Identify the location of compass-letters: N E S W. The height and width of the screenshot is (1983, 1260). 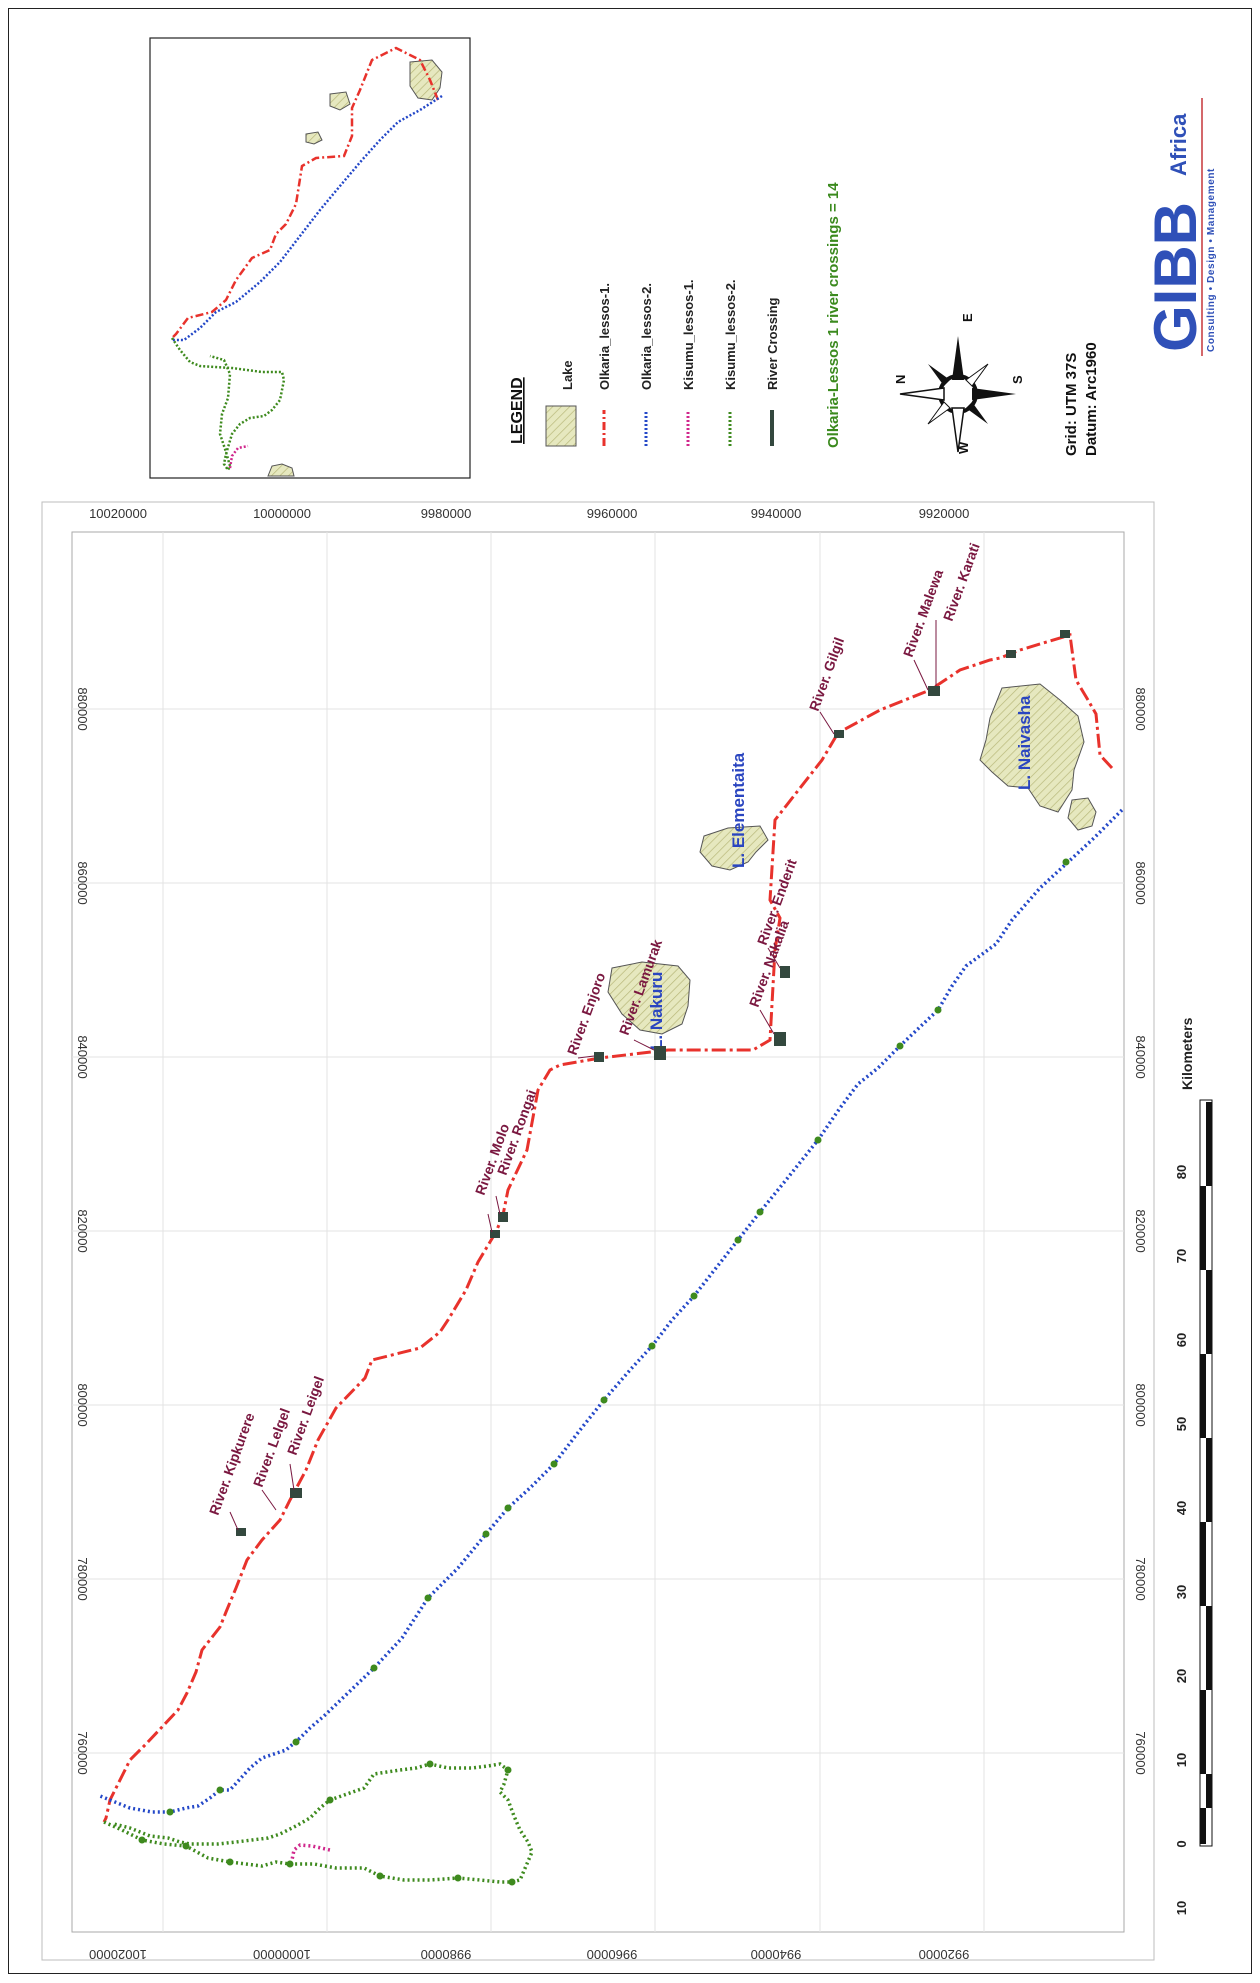
(959, 383).